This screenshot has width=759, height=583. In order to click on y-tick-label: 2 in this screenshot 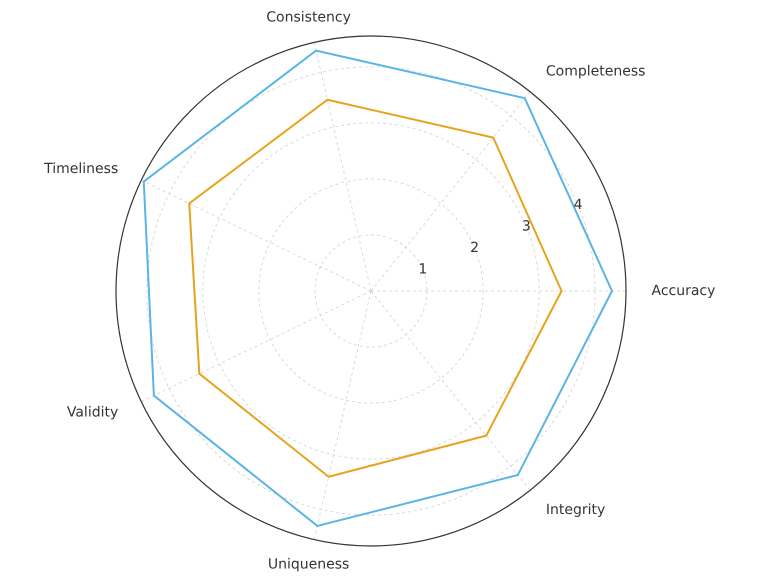, I will do `click(475, 248)`.